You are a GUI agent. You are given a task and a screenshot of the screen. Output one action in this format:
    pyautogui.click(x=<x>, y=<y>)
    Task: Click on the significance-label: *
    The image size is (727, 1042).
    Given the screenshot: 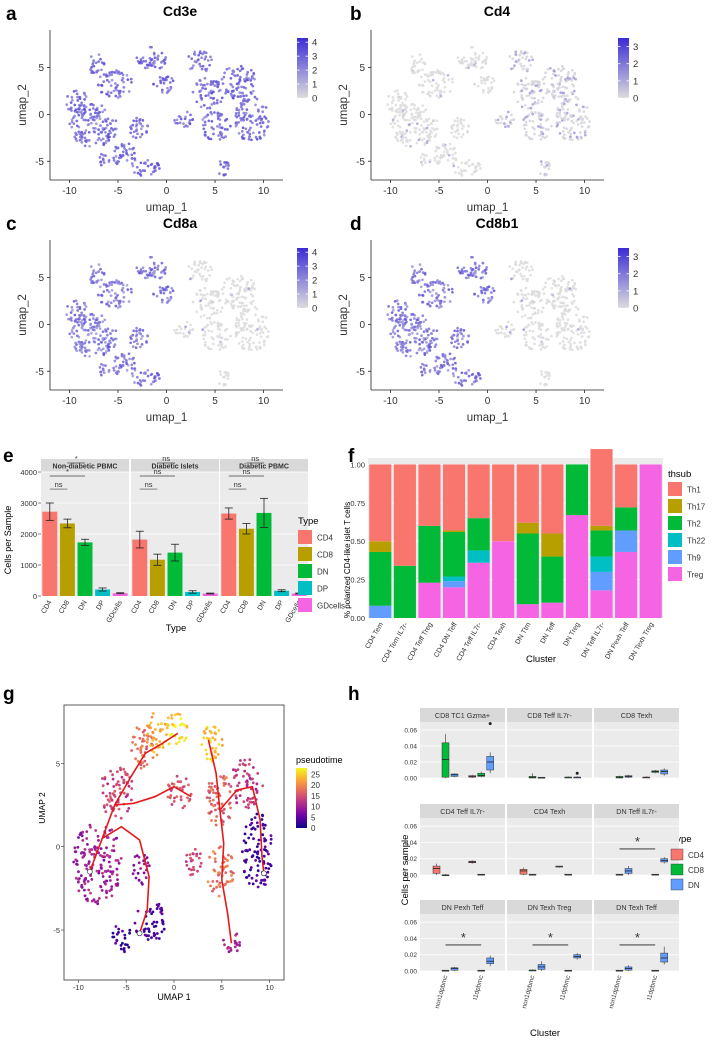 What is the action you would take?
    pyautogui.click(x=67, y=471)
    